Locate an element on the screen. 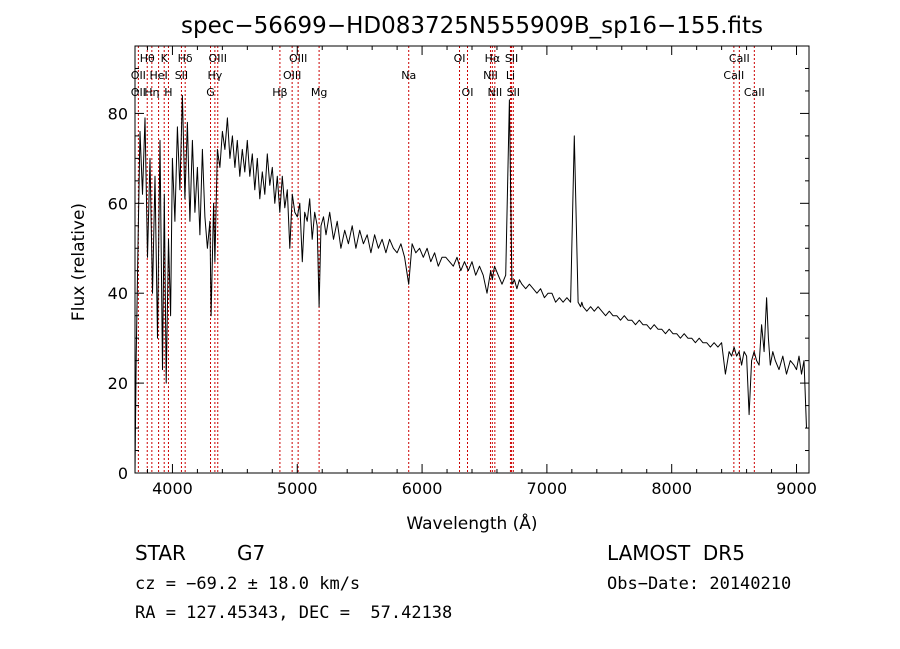  y-axis-label: Flux (relative) is located at coordinates (79, 262).